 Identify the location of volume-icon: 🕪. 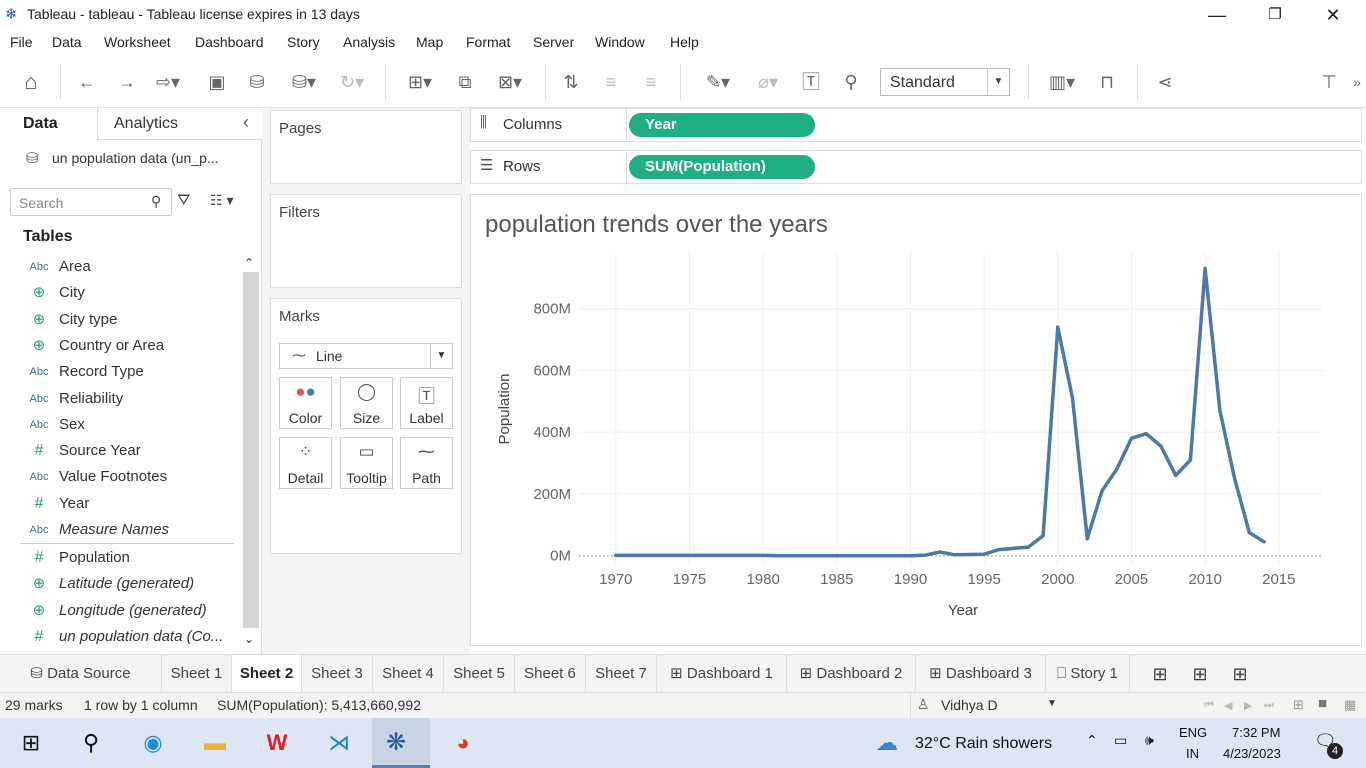
(1149, 740).